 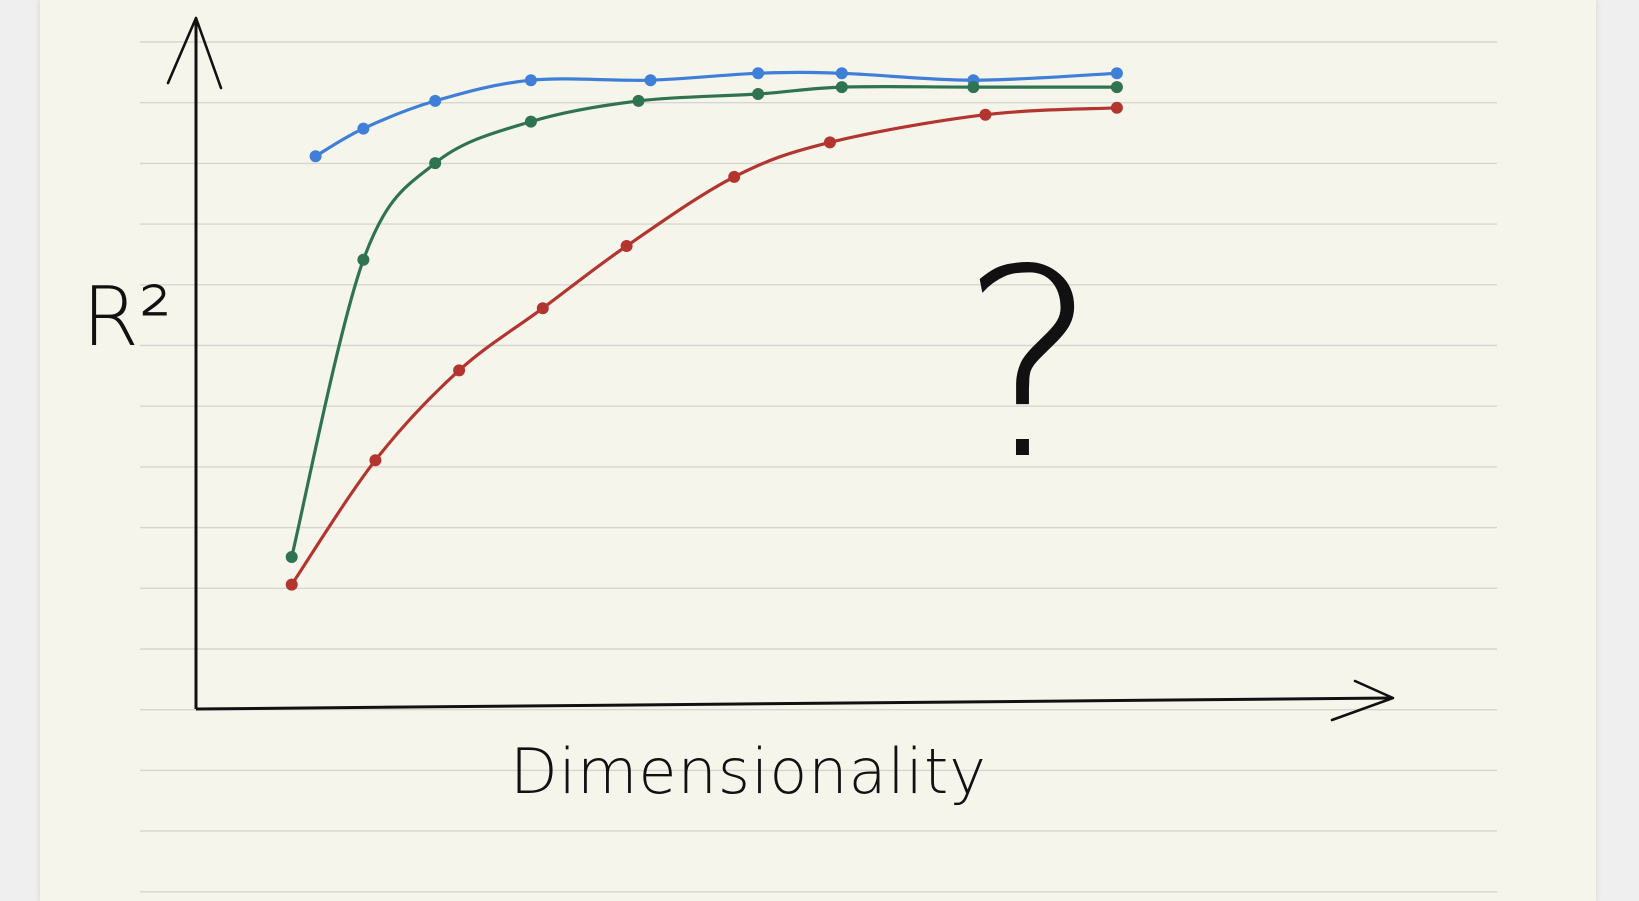 What do you see at coordinates (194, 53) in the screenshot?
I see `y-axis-arrowhead` at bounding box center [194, 53].